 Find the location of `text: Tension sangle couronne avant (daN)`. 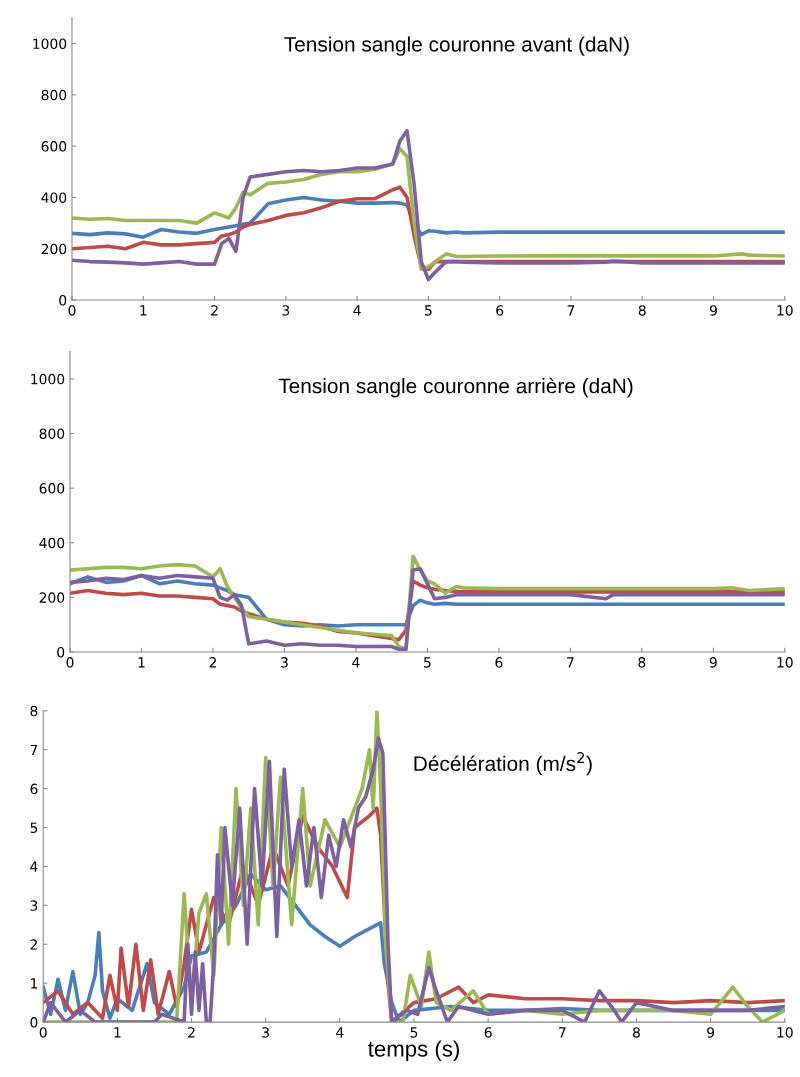

text: Tension sangle couronne avant (daN) is located at coordinates (456, 46).